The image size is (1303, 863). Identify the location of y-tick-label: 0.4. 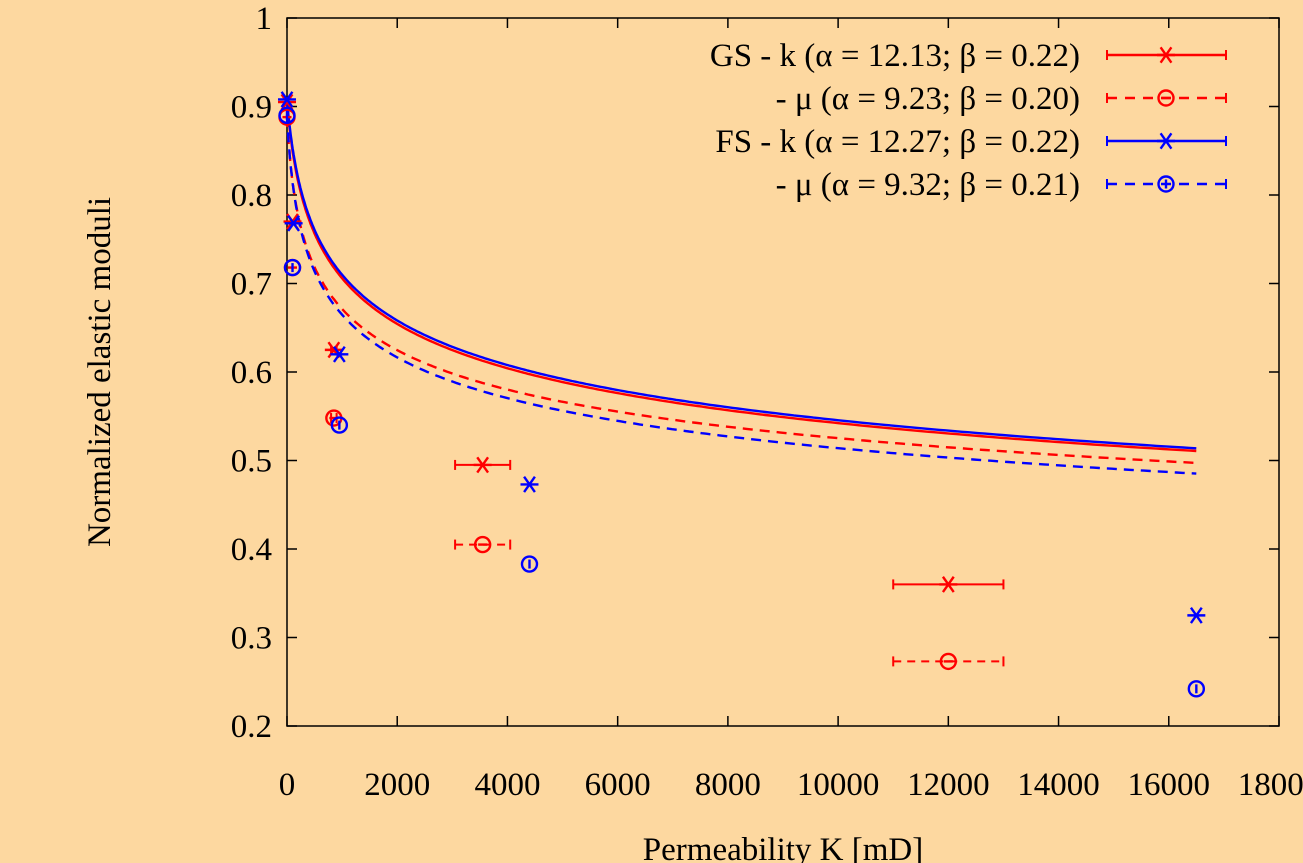
(251, 550).